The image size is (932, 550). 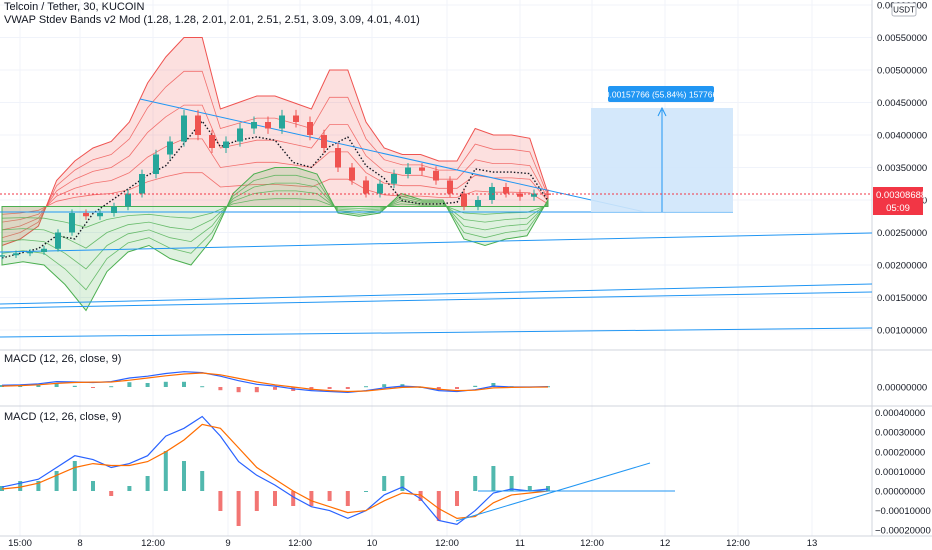 What do you see at coordinates (372, 543) in the screenshot?
I see `time-tick-label: 10` at bounding box center [372, 543].